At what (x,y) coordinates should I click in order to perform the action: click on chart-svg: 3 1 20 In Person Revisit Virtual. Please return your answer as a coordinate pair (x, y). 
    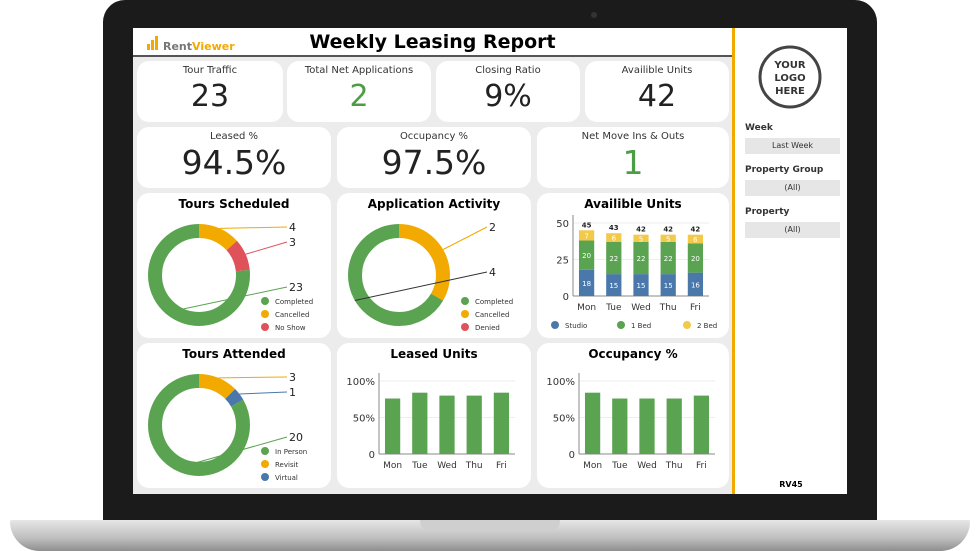
    Looking at the image, I should click on (227, 426).